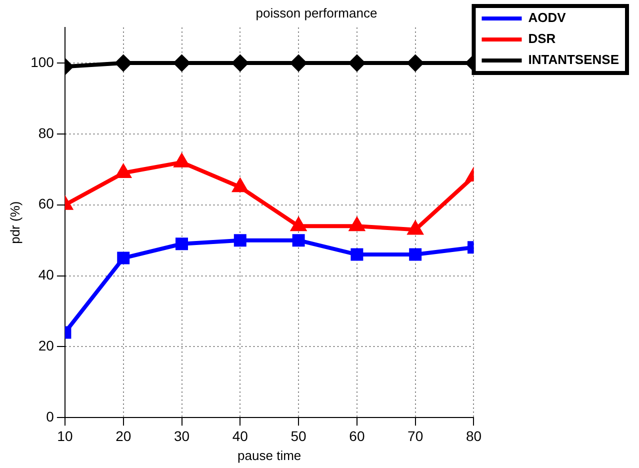 This screenshot has width=639, height=468. Describe the element at coordinates (46, 204) in the screenshot. I see `y-tick-label: 60` at that location.